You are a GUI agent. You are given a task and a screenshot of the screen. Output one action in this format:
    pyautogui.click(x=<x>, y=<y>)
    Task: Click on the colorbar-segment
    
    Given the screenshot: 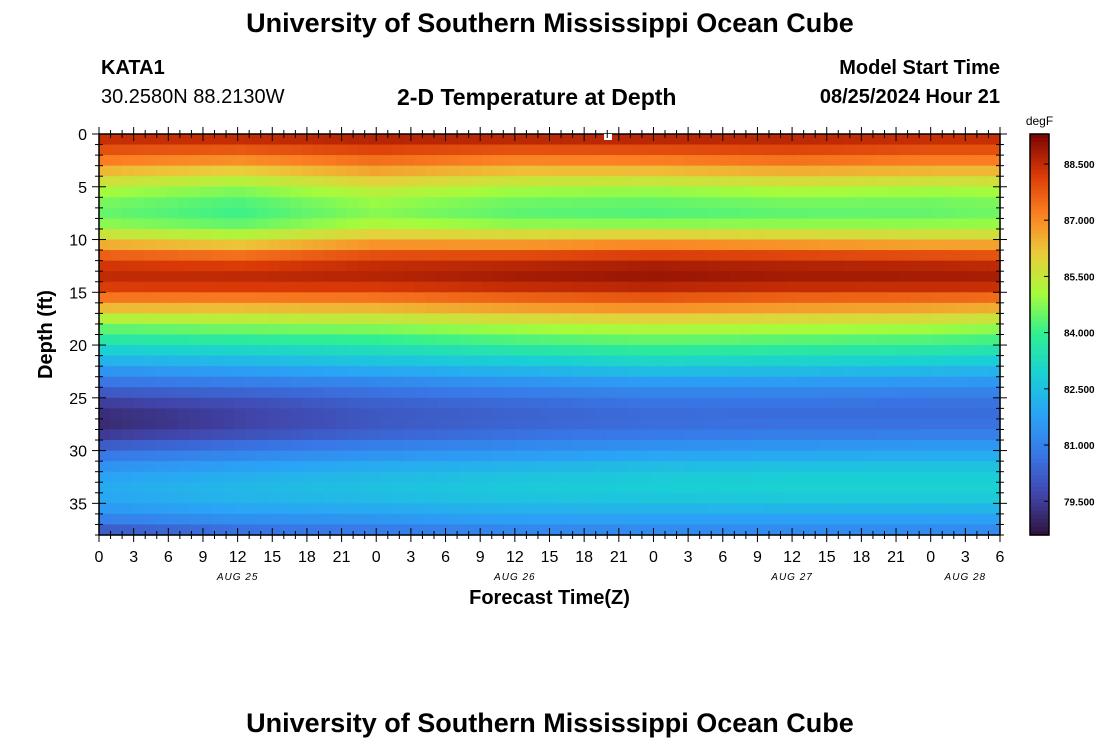 What is the action you would take?
    pyautogui.click(x=1039, y=473)
    